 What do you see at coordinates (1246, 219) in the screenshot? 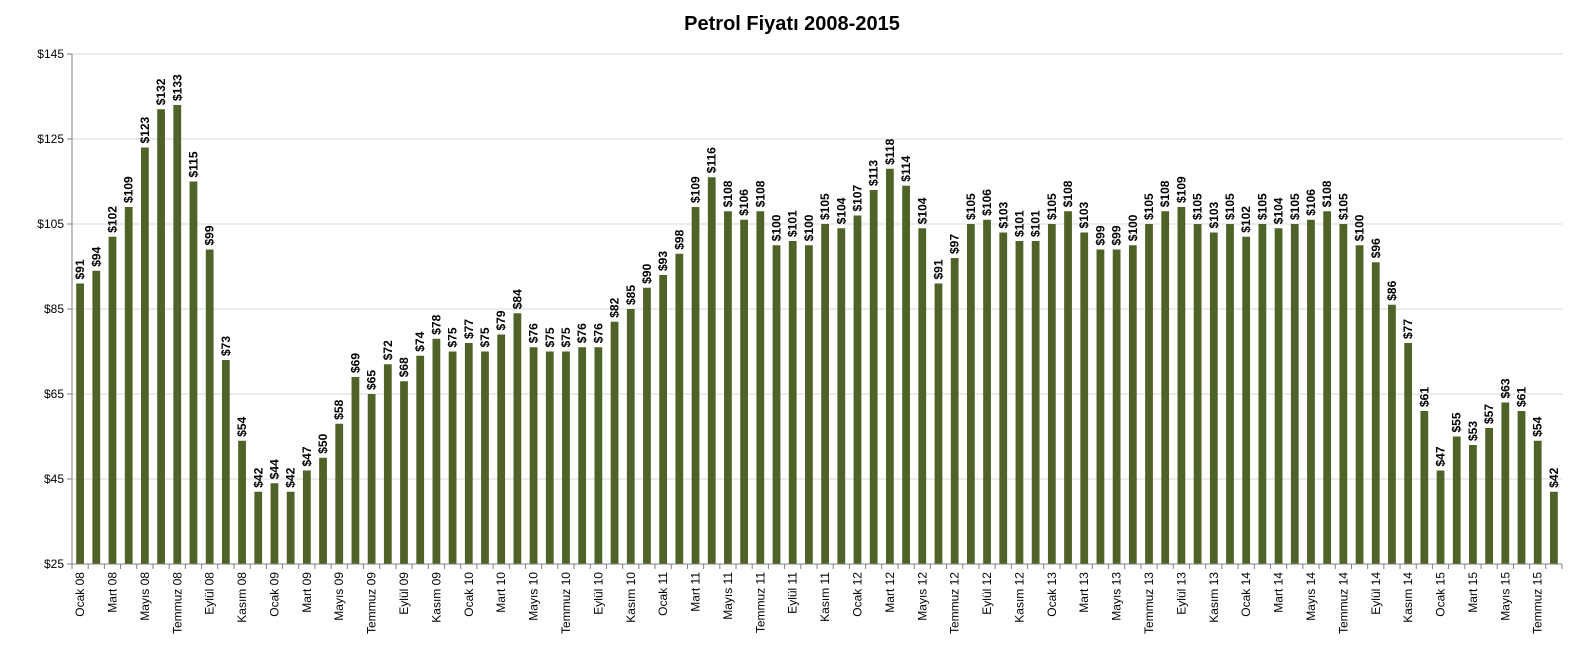
I see `data-label: $102` at bounding box center [1246, 219].